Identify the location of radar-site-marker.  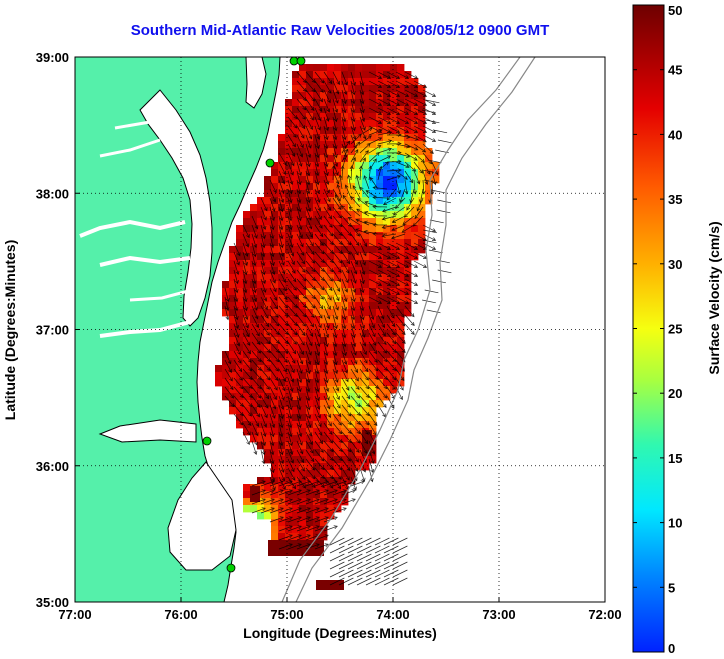
(231, 568).